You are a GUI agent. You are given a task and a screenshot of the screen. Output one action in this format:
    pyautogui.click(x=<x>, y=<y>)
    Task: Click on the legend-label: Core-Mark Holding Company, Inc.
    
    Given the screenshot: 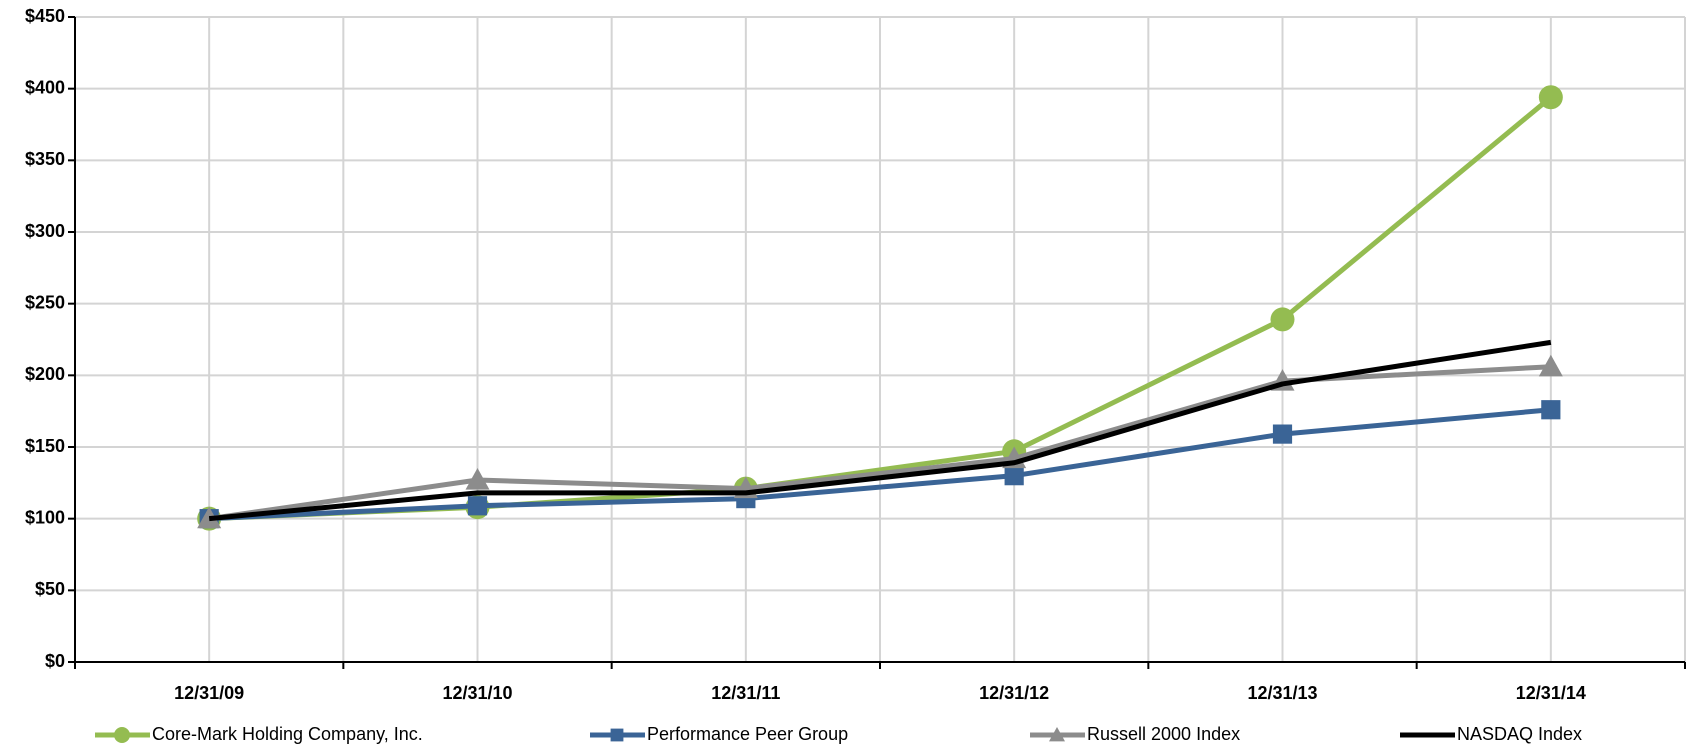 What is the action you would take?
    pyautogui.click(x=287, y=734)
    